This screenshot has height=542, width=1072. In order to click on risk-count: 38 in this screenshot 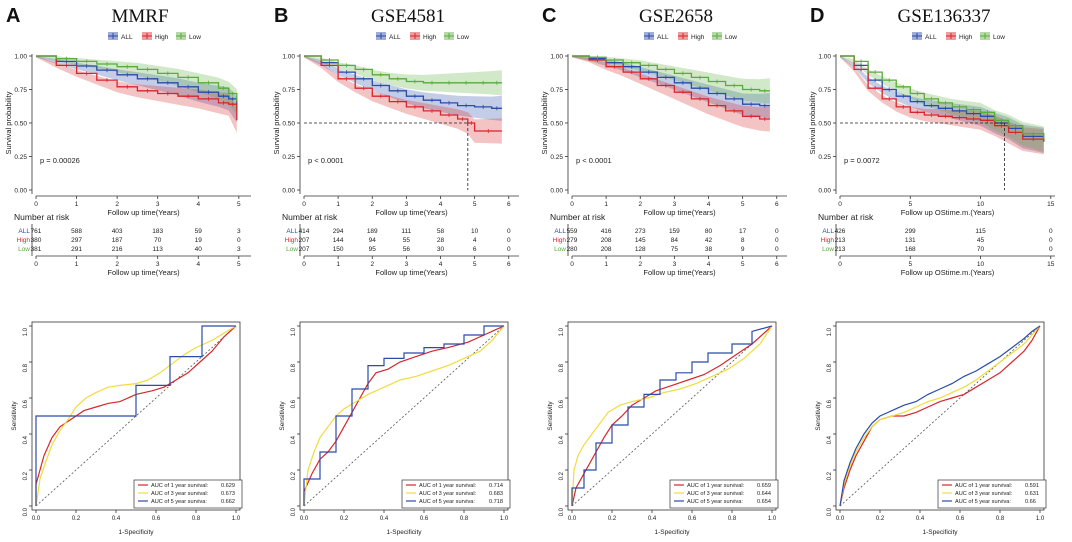, I will do `click(709, 249)`.